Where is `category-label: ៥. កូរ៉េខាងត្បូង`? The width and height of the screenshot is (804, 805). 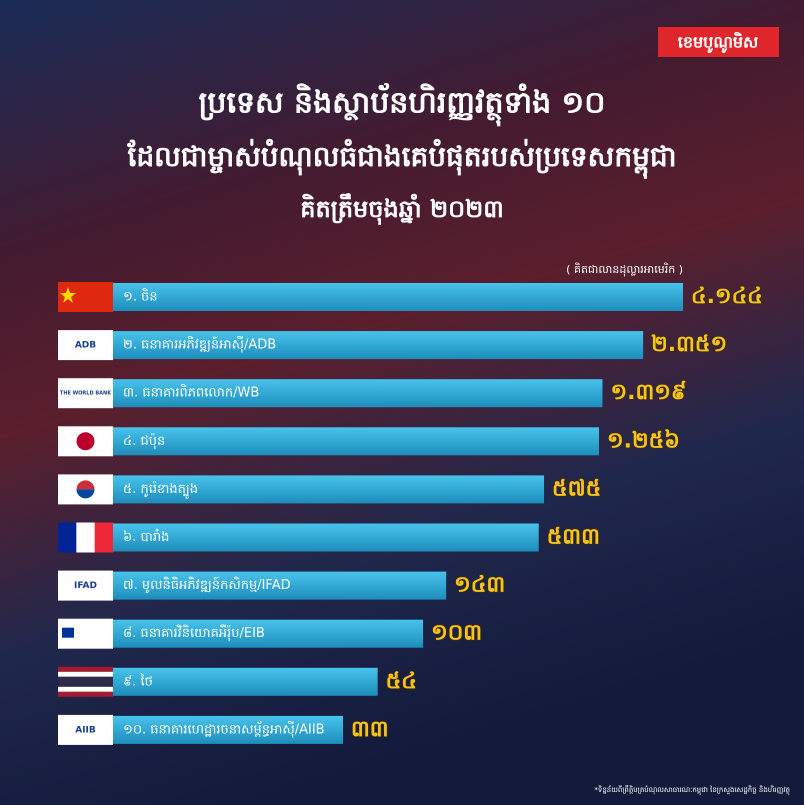 category-label: ៥. កូរ៉េខាងត្បូង is located at coordinates (160, 489).